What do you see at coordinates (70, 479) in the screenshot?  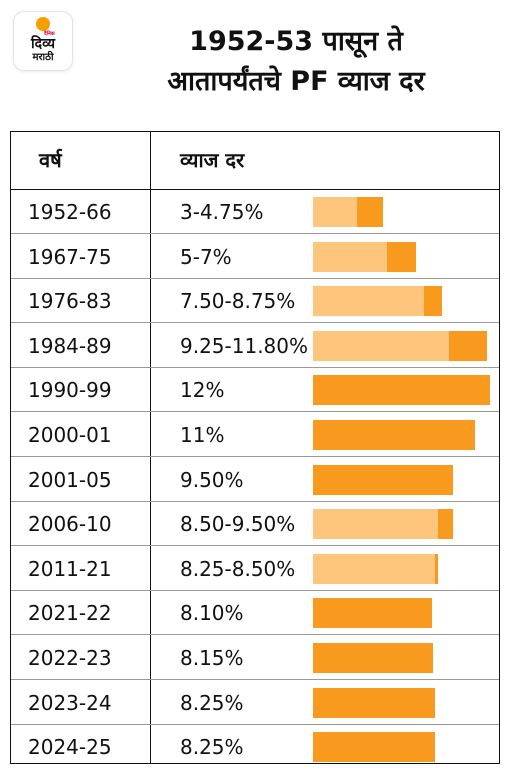 I see `year-cell: 2001-05` at bounding box center [70, 479].